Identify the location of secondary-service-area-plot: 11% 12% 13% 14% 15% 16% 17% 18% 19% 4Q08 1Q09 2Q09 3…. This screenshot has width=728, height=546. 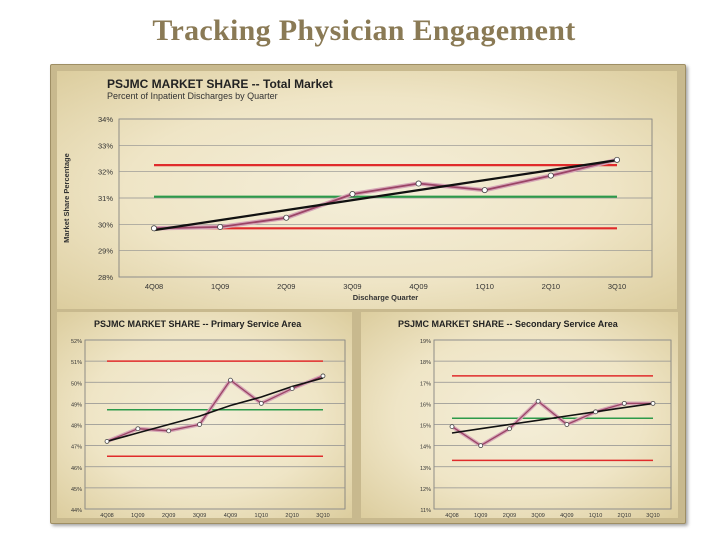
(546, 428).